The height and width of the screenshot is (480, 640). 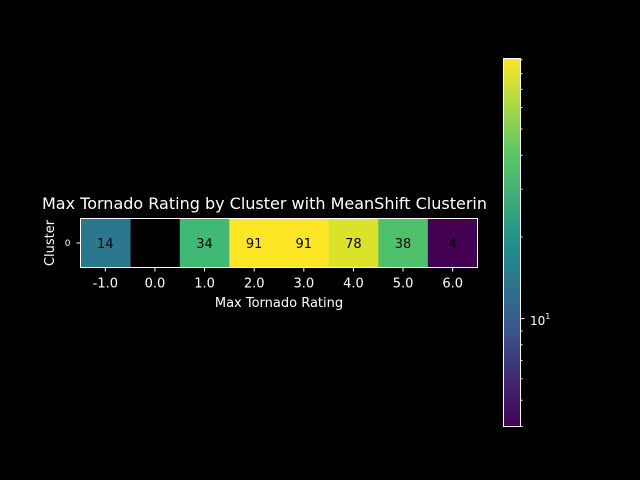 What do you see at coordinates (105, 284) in the screenshot?
I see `x-tick-label: -1.0` at bounding box center [105, 284].